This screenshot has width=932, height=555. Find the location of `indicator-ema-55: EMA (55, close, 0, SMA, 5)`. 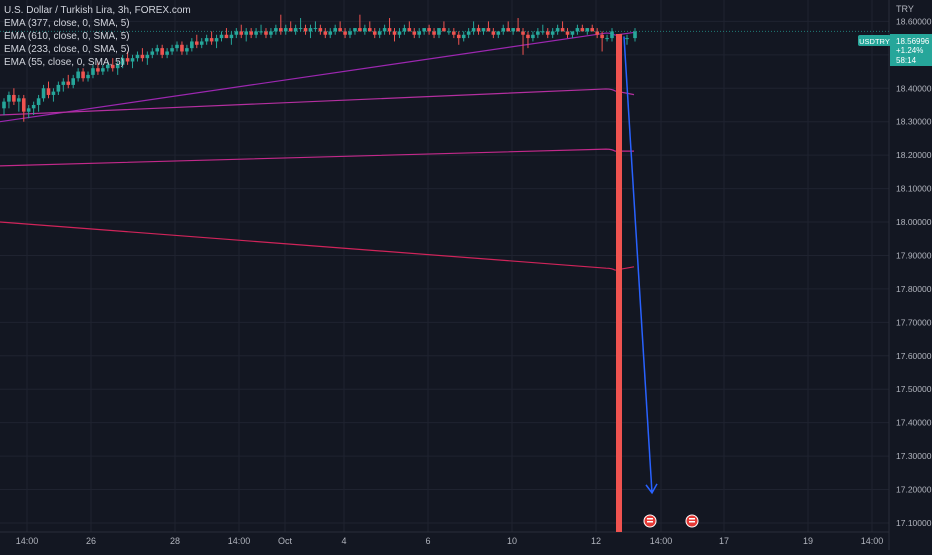

indicator-ema-55: EMA (55, close, 0, SMA, 5) is located at coordinates (64, 62).